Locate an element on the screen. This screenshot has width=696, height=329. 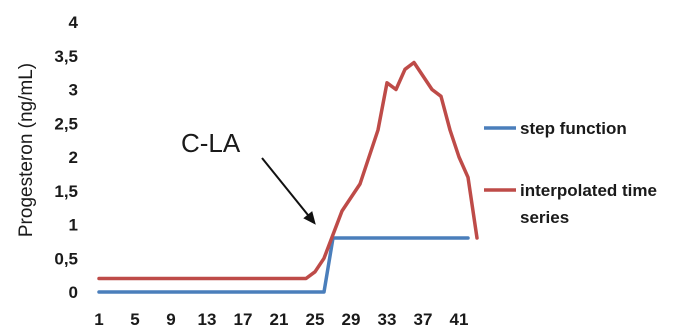
y-tick-label: 0 is located at coordinates (73, 292).